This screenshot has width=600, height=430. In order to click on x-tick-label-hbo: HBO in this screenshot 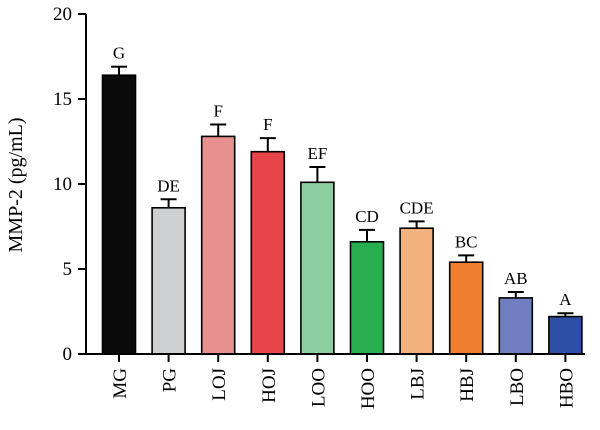, I will do `click(566, 388)`.